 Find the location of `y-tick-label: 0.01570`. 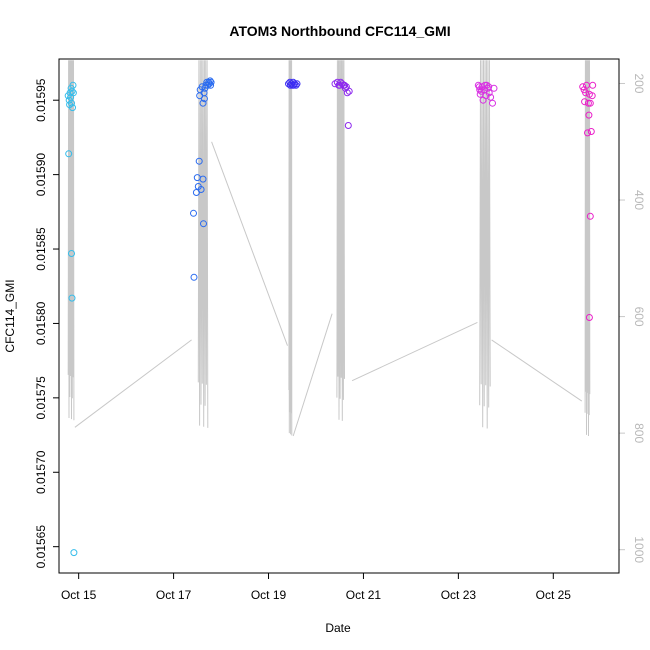

y-tick-label: 0.01570 is located at coordinates (41, 472).